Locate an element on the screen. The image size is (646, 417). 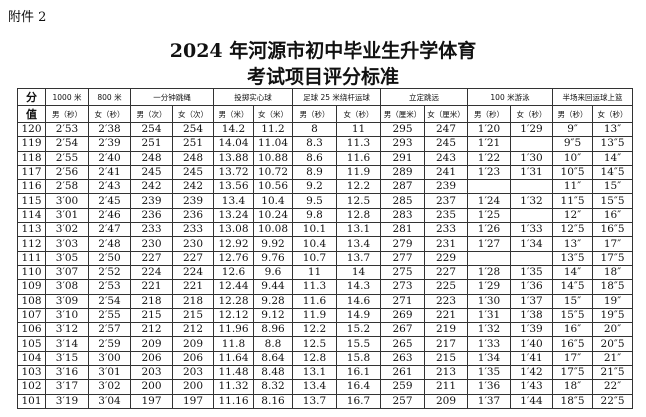
value-cell: 10.7 is located at coordinates (314, 258).